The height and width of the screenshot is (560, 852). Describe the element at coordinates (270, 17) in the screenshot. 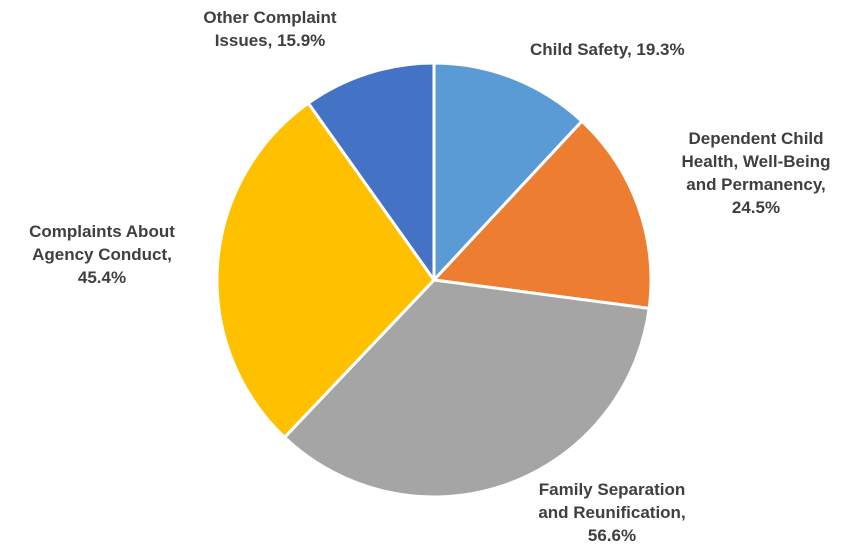

I see `data-label-line: Other Complaint` at that location.